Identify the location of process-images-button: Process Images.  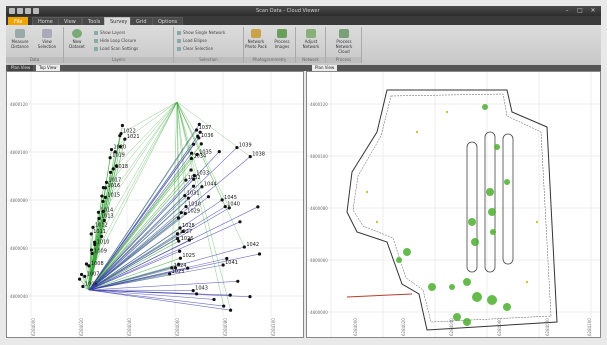
(282, 39).